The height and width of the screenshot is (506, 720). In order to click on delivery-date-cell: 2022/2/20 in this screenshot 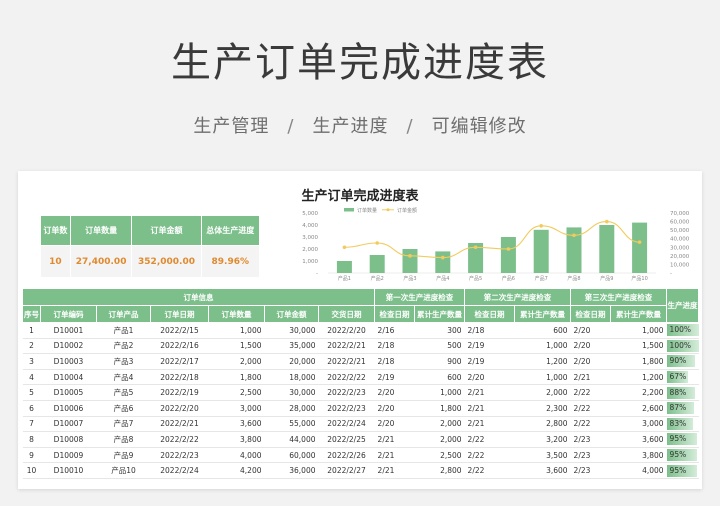, I will do `click(346, 330)`.